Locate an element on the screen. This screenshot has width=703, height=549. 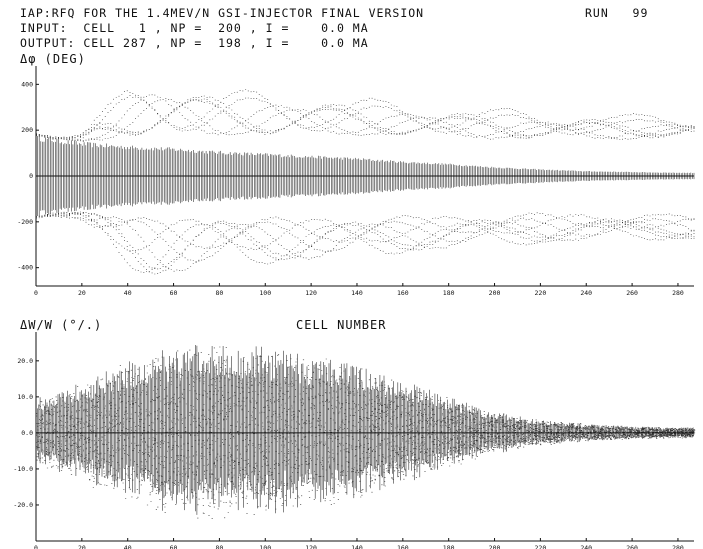
y-tick-label: 400 is located at coordinates (27, 84).